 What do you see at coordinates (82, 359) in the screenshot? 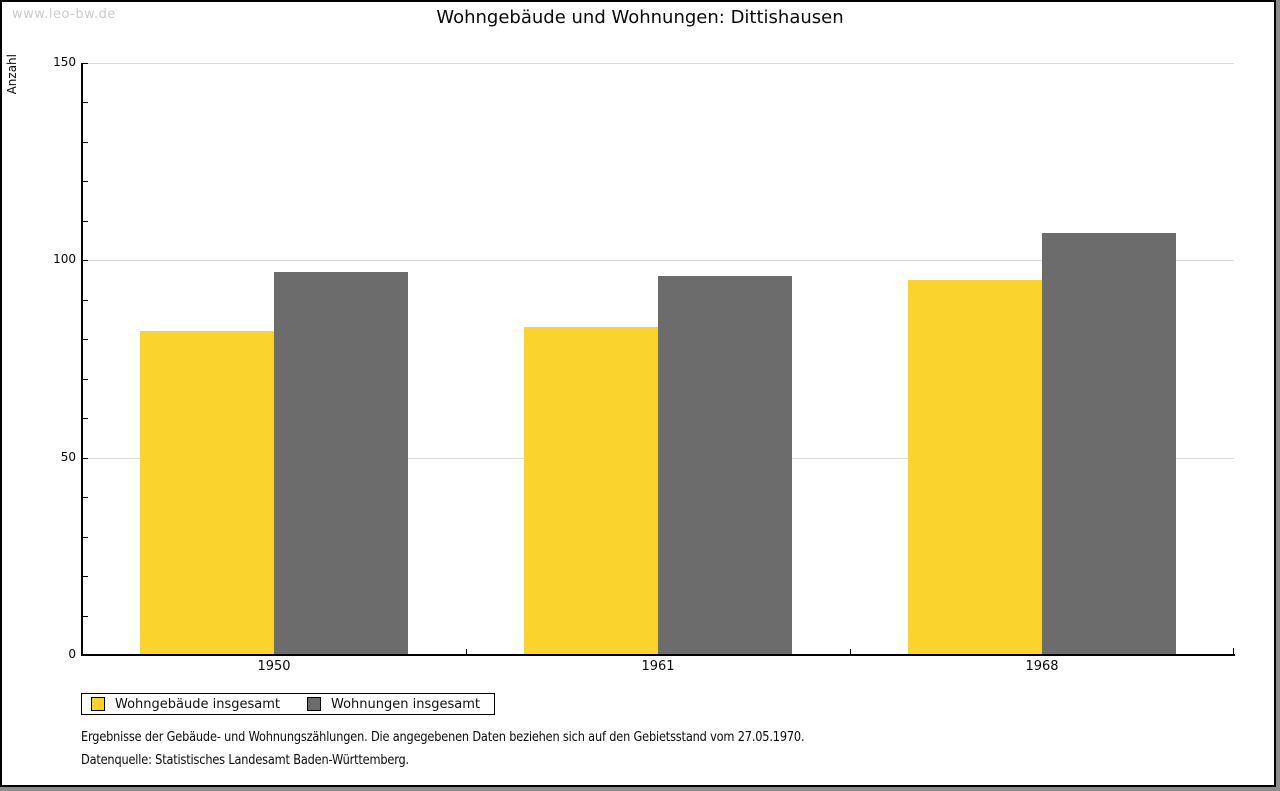
I see `y-axis-line` at bounding box center [82, 359].